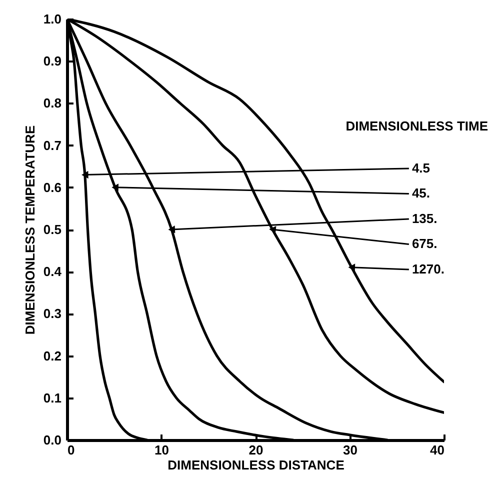  What do you see at coordinates (52, 61) in the screenshot?
I see `y-tick-label: 0.9` at bounding box center [52, 61].